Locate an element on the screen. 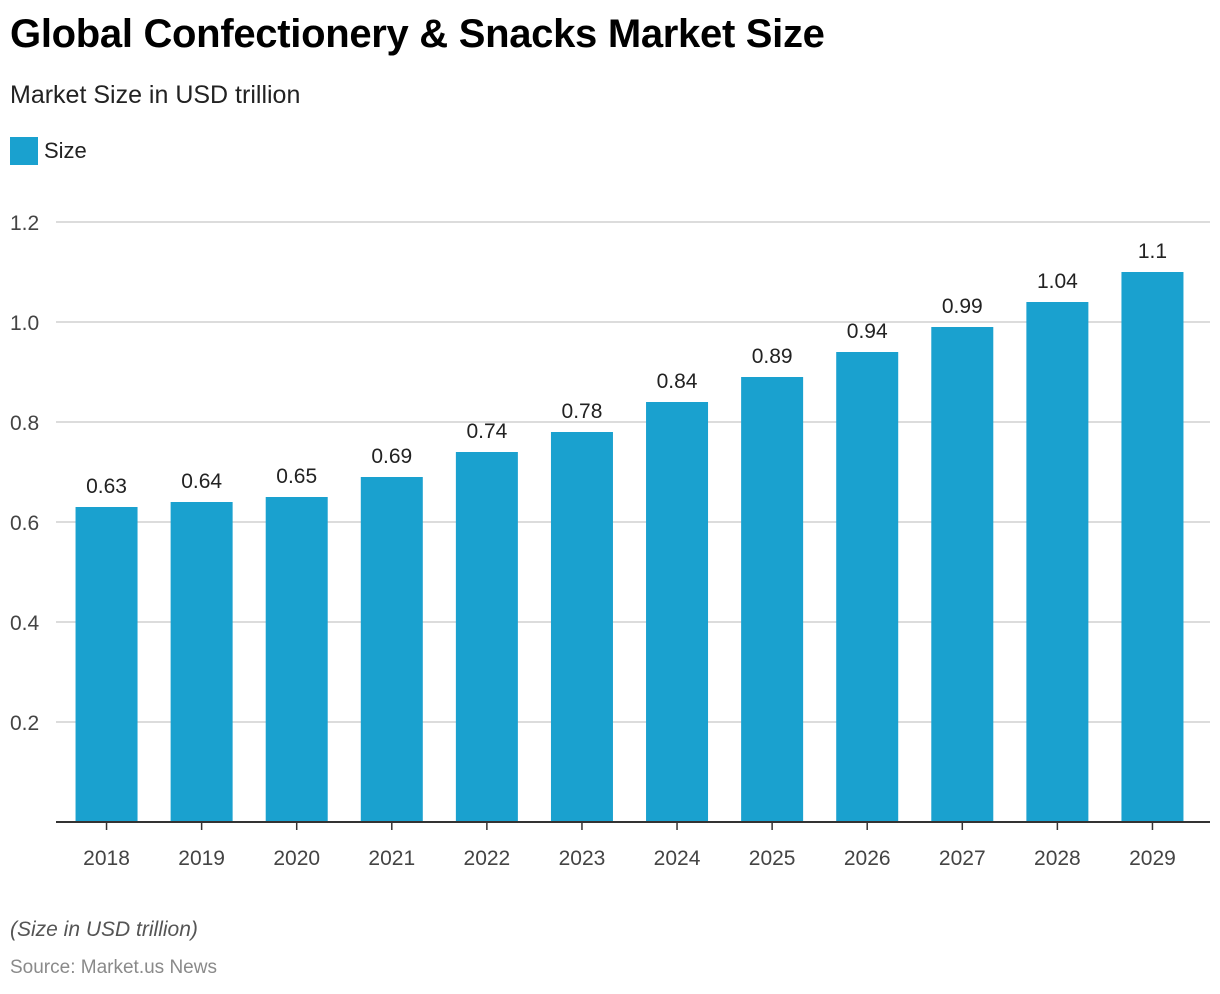 This screenshot has width=1220, height=994. y-tick-label: 0.6 is located at coordinates (24, 523).